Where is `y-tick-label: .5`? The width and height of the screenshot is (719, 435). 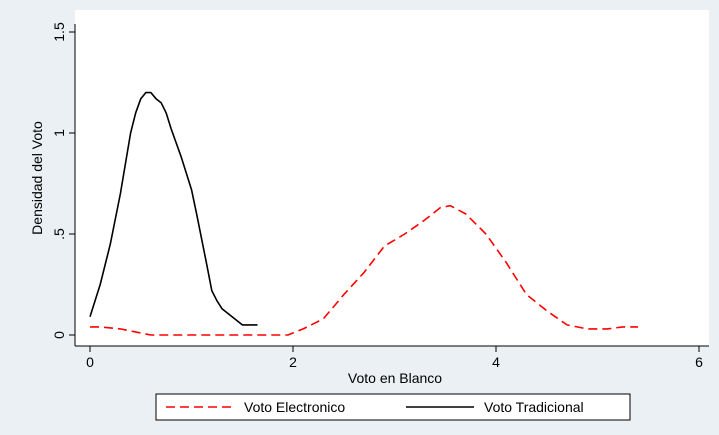
y-tick-label: .5 is located at coordinates (59, 234).